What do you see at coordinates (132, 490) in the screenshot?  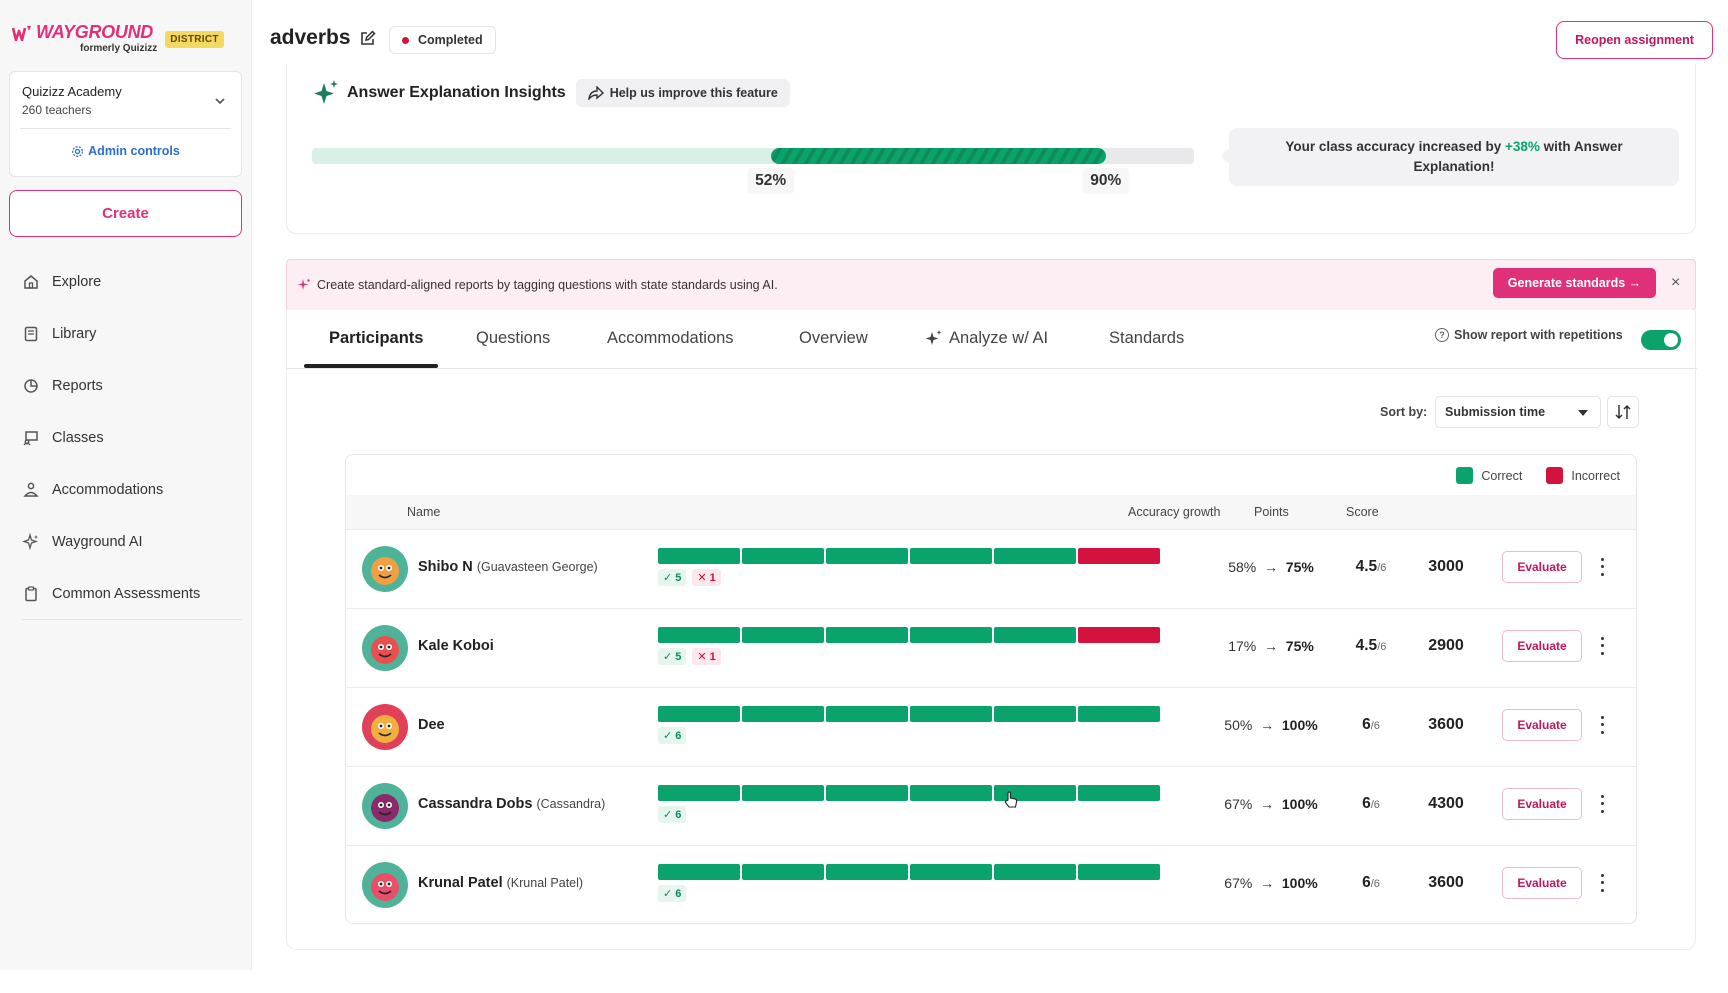 I see `sidebar-item-accommodations: Accommodations` at bounding box center [132, 490].